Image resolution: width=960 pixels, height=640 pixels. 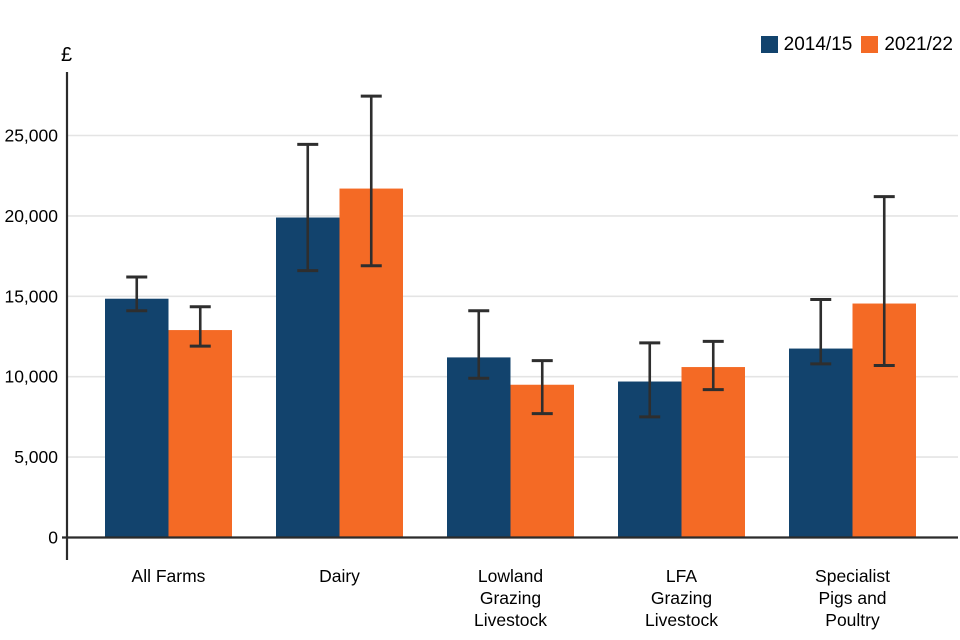 I want to click on y-tick-label-25000: 25,000, so click(x=31, y=136).